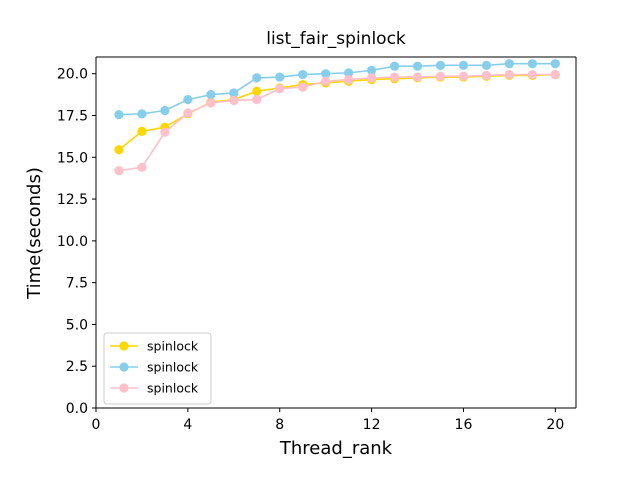 The width and height of the screenshot is (640, 480). What do you see at coordinates (34, 233) in the screenshot?
I see `y-axis-title: Time(seconds)` at bounding box center [34, 233].